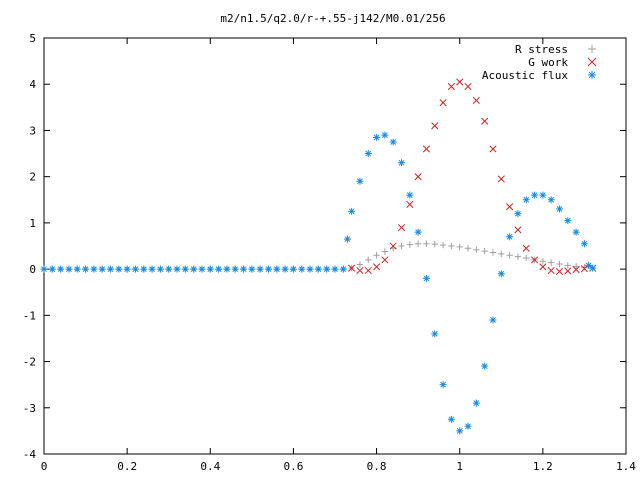 This screenshot has height=480, width=640. Describe the element at coordinates (32, 223) in the screenshot. I see `y-tick-label: 1` at that location.